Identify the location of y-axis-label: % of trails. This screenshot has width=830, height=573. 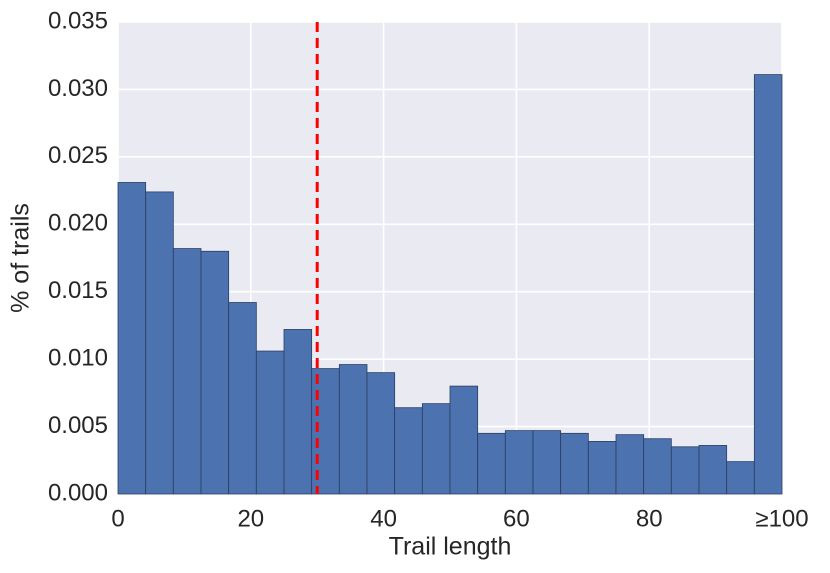
(21, 258).